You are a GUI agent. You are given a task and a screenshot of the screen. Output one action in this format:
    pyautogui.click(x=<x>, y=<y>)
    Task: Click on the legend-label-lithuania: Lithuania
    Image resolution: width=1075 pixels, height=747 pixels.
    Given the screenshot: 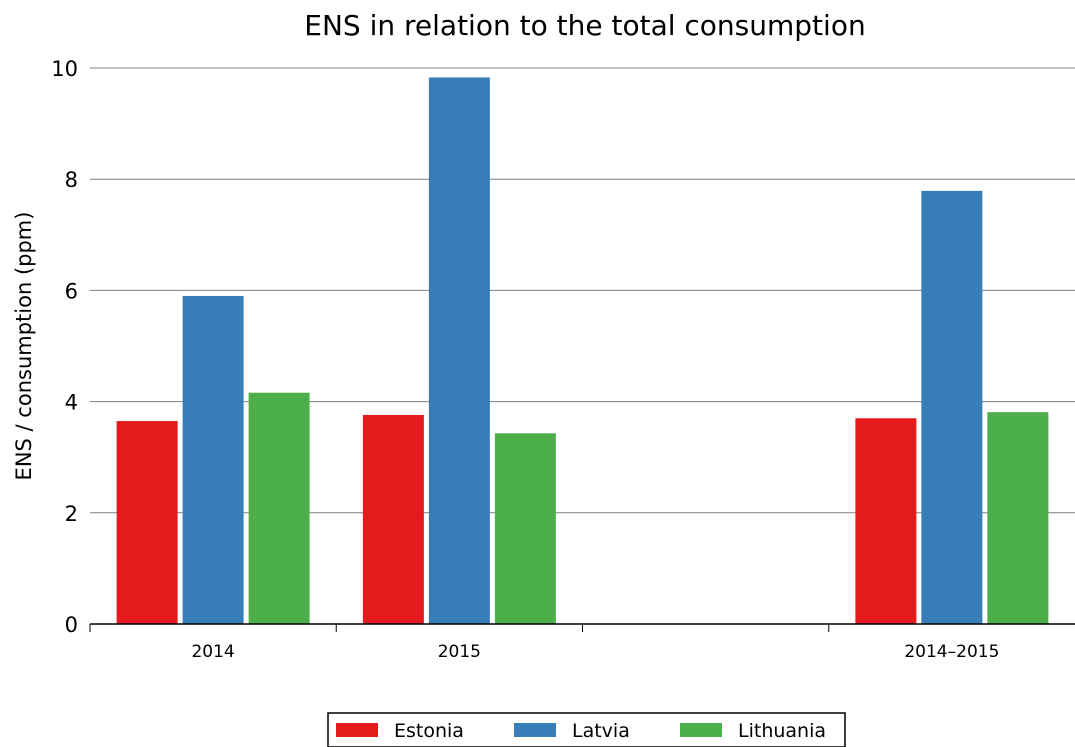 What is the action you would take?
    pyautogui.click(x=782, y=731)
    